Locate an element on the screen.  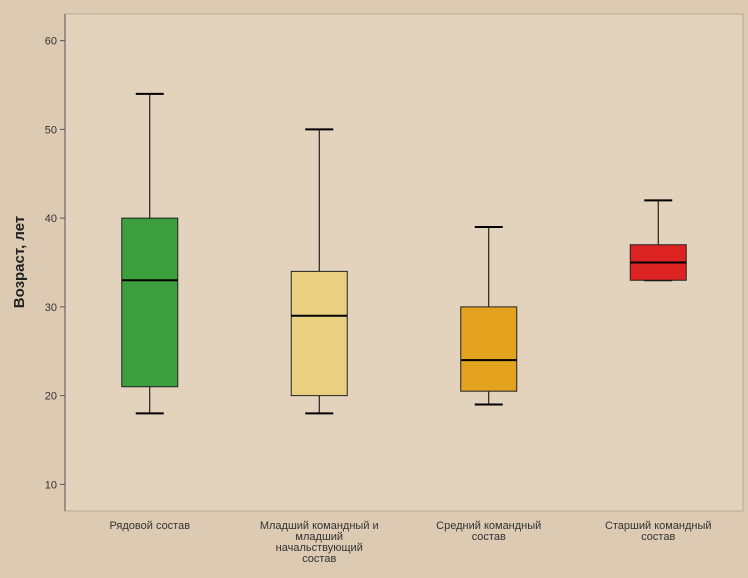
y-tick-label: 20 is located at coordinates (51, 397).